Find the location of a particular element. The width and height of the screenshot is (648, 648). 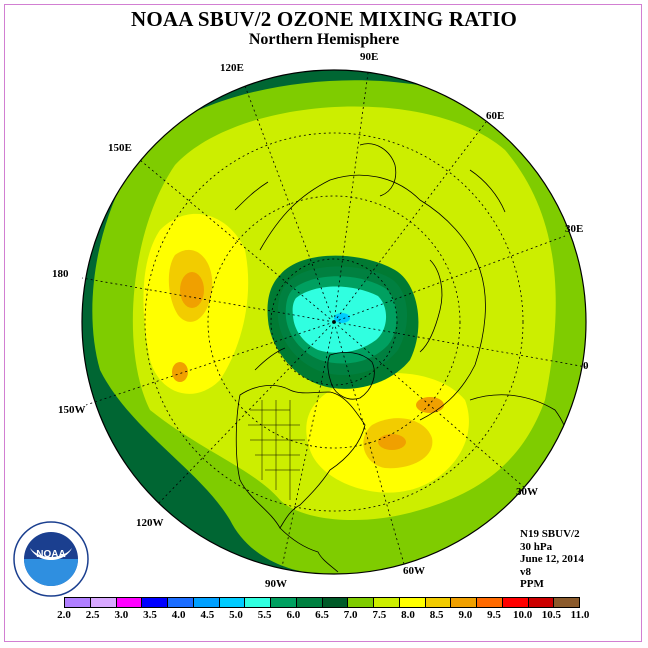

band-9-5-spot-a is located at coordinates (192, 290).